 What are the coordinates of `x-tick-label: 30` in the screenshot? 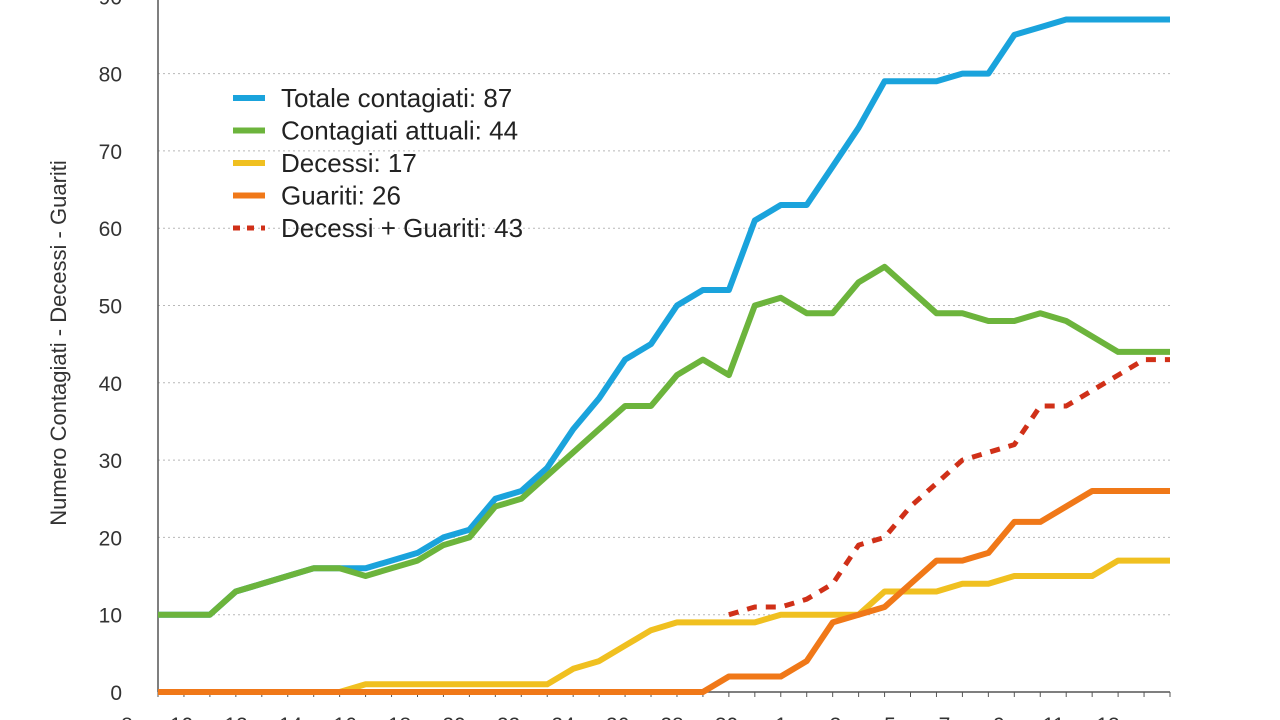 It's located at (726, 717).